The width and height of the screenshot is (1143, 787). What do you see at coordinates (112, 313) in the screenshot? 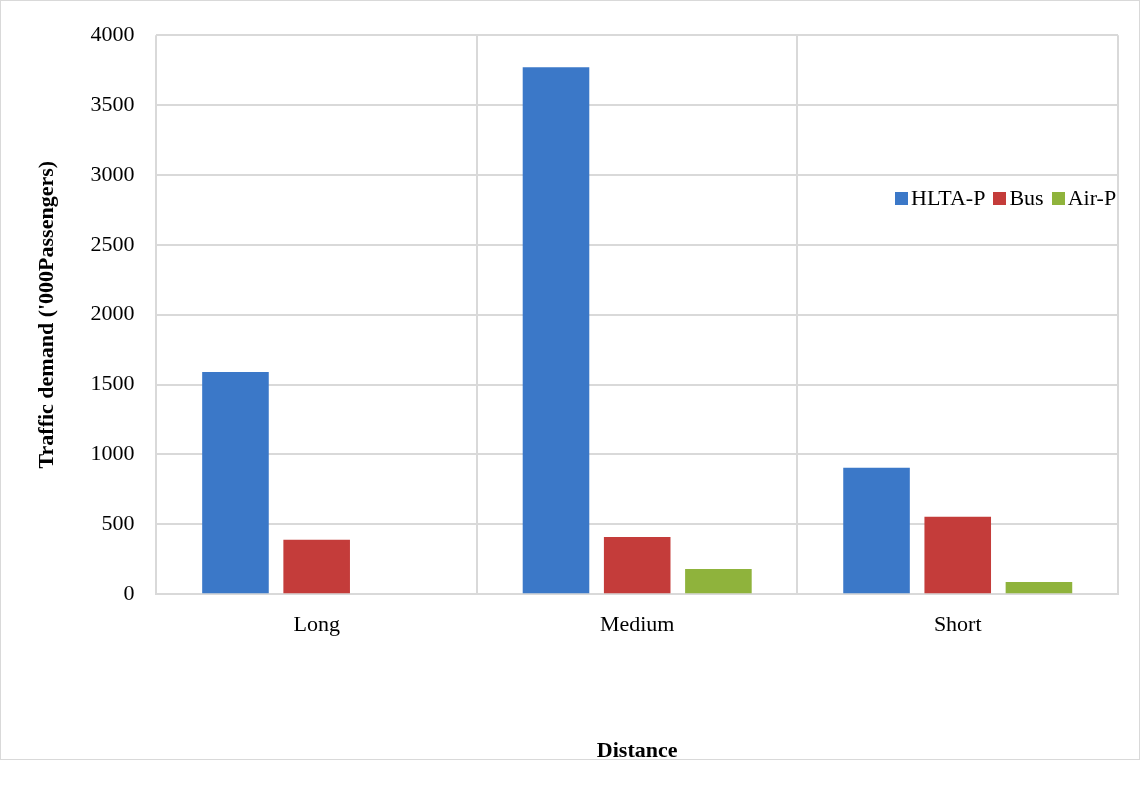
I see `y-tick-label: 2000` at bounding box center [112, 313].